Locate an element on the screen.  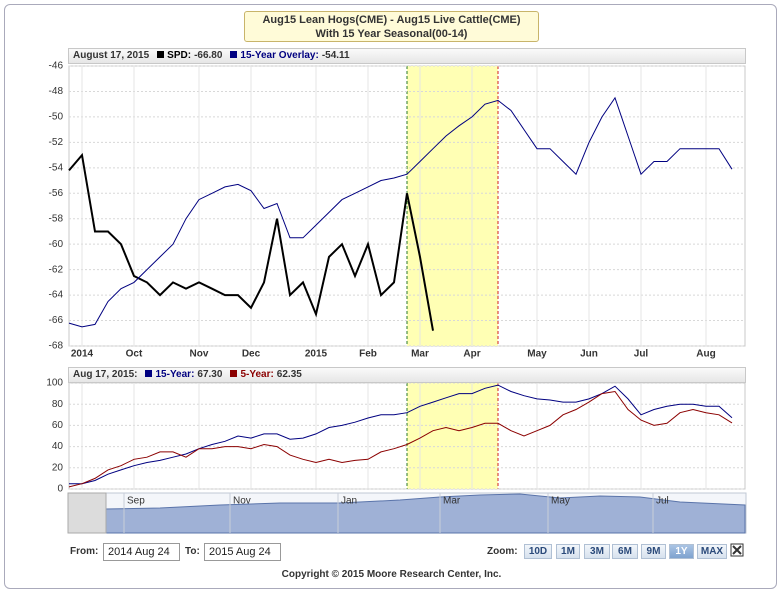
legend-value: 67.30 is located at coordinates (210, 374).